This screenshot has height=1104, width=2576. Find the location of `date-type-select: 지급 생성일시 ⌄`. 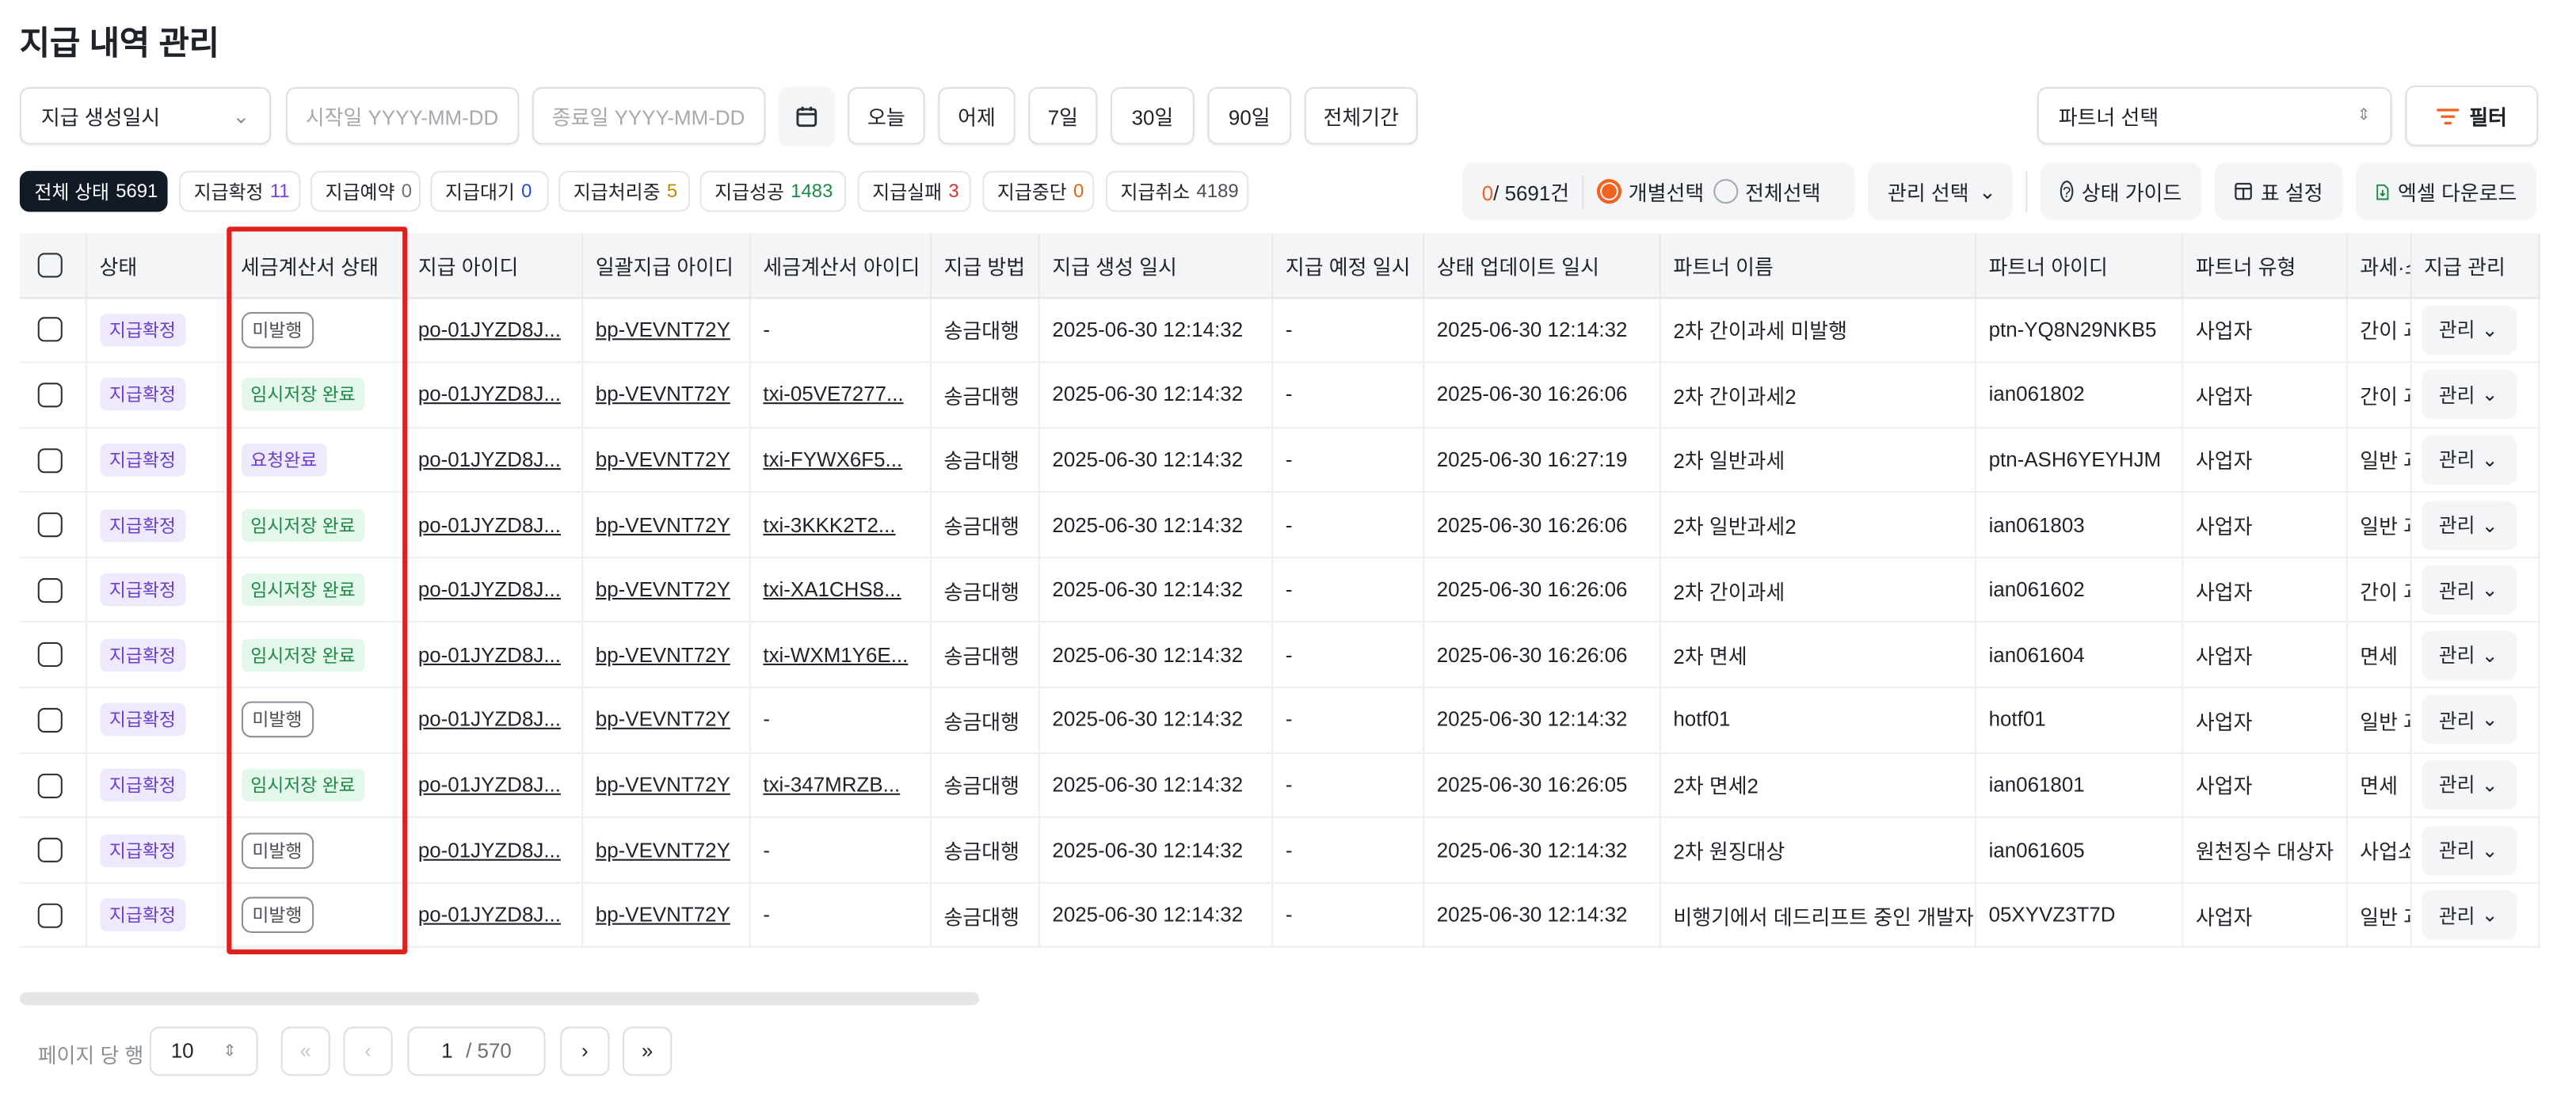

date-type-select: 지급 생성일시 ⌄ is located at coordinates (145, 115).